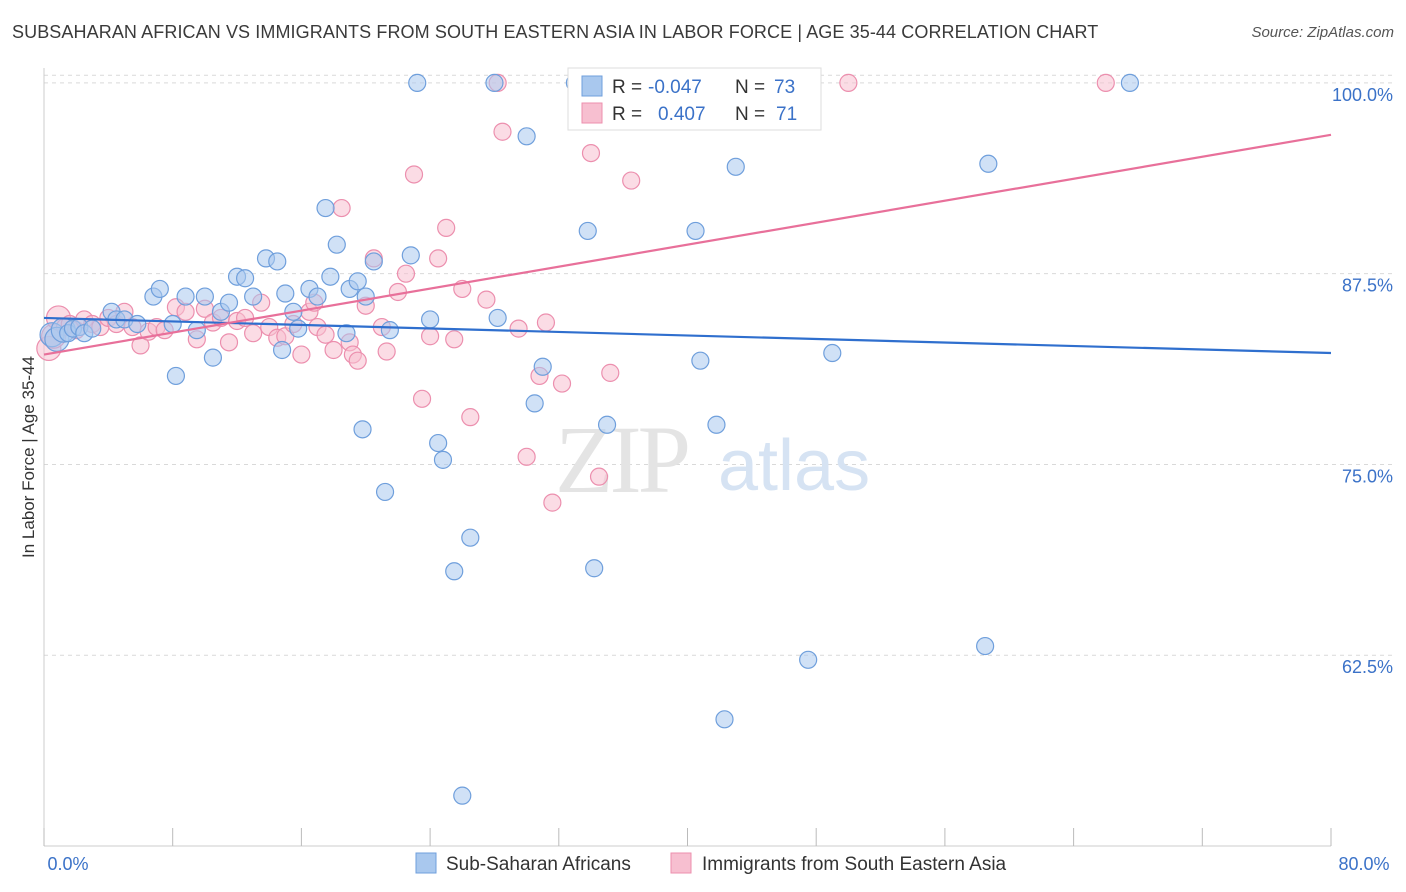  I want to click on legend-swatch-pink, so click(592, 113).